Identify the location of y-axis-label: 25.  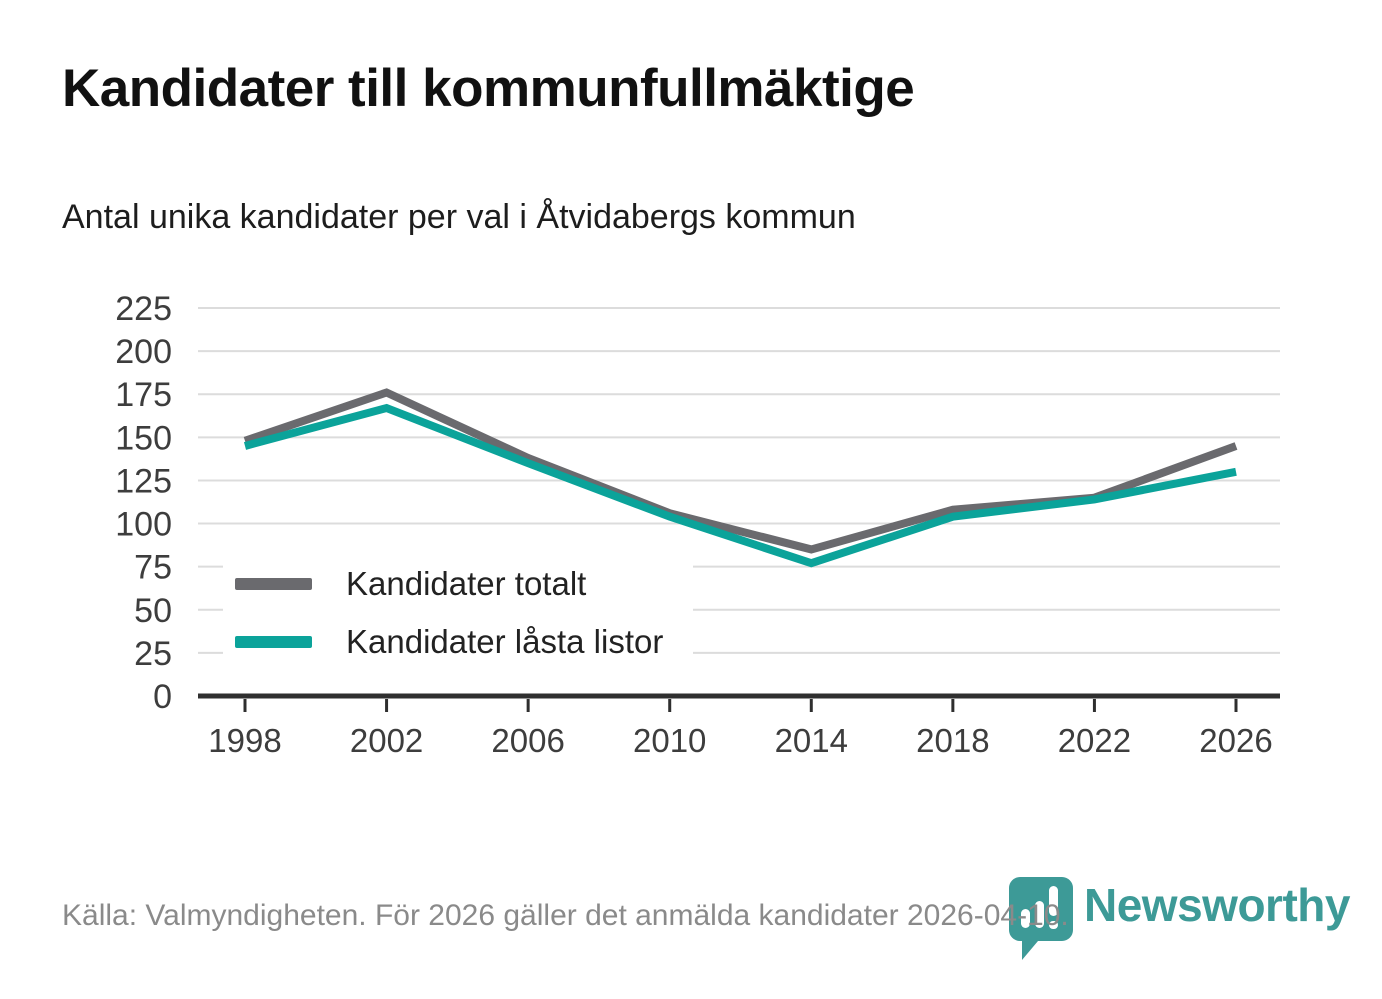
(153, 654).